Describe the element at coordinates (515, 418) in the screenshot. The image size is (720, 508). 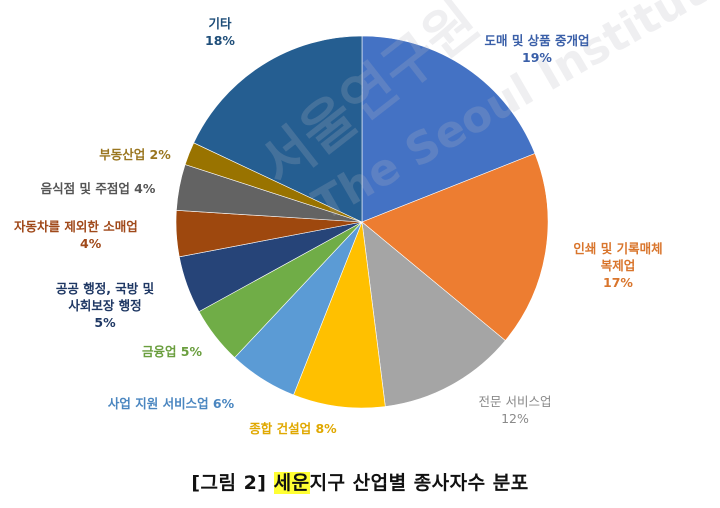
I see `label-professional-pct: 12%` at that location.